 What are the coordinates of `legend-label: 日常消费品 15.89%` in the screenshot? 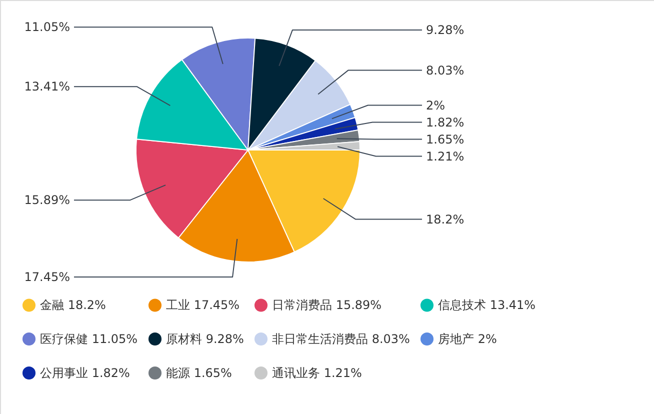 It's located at (327, 305).